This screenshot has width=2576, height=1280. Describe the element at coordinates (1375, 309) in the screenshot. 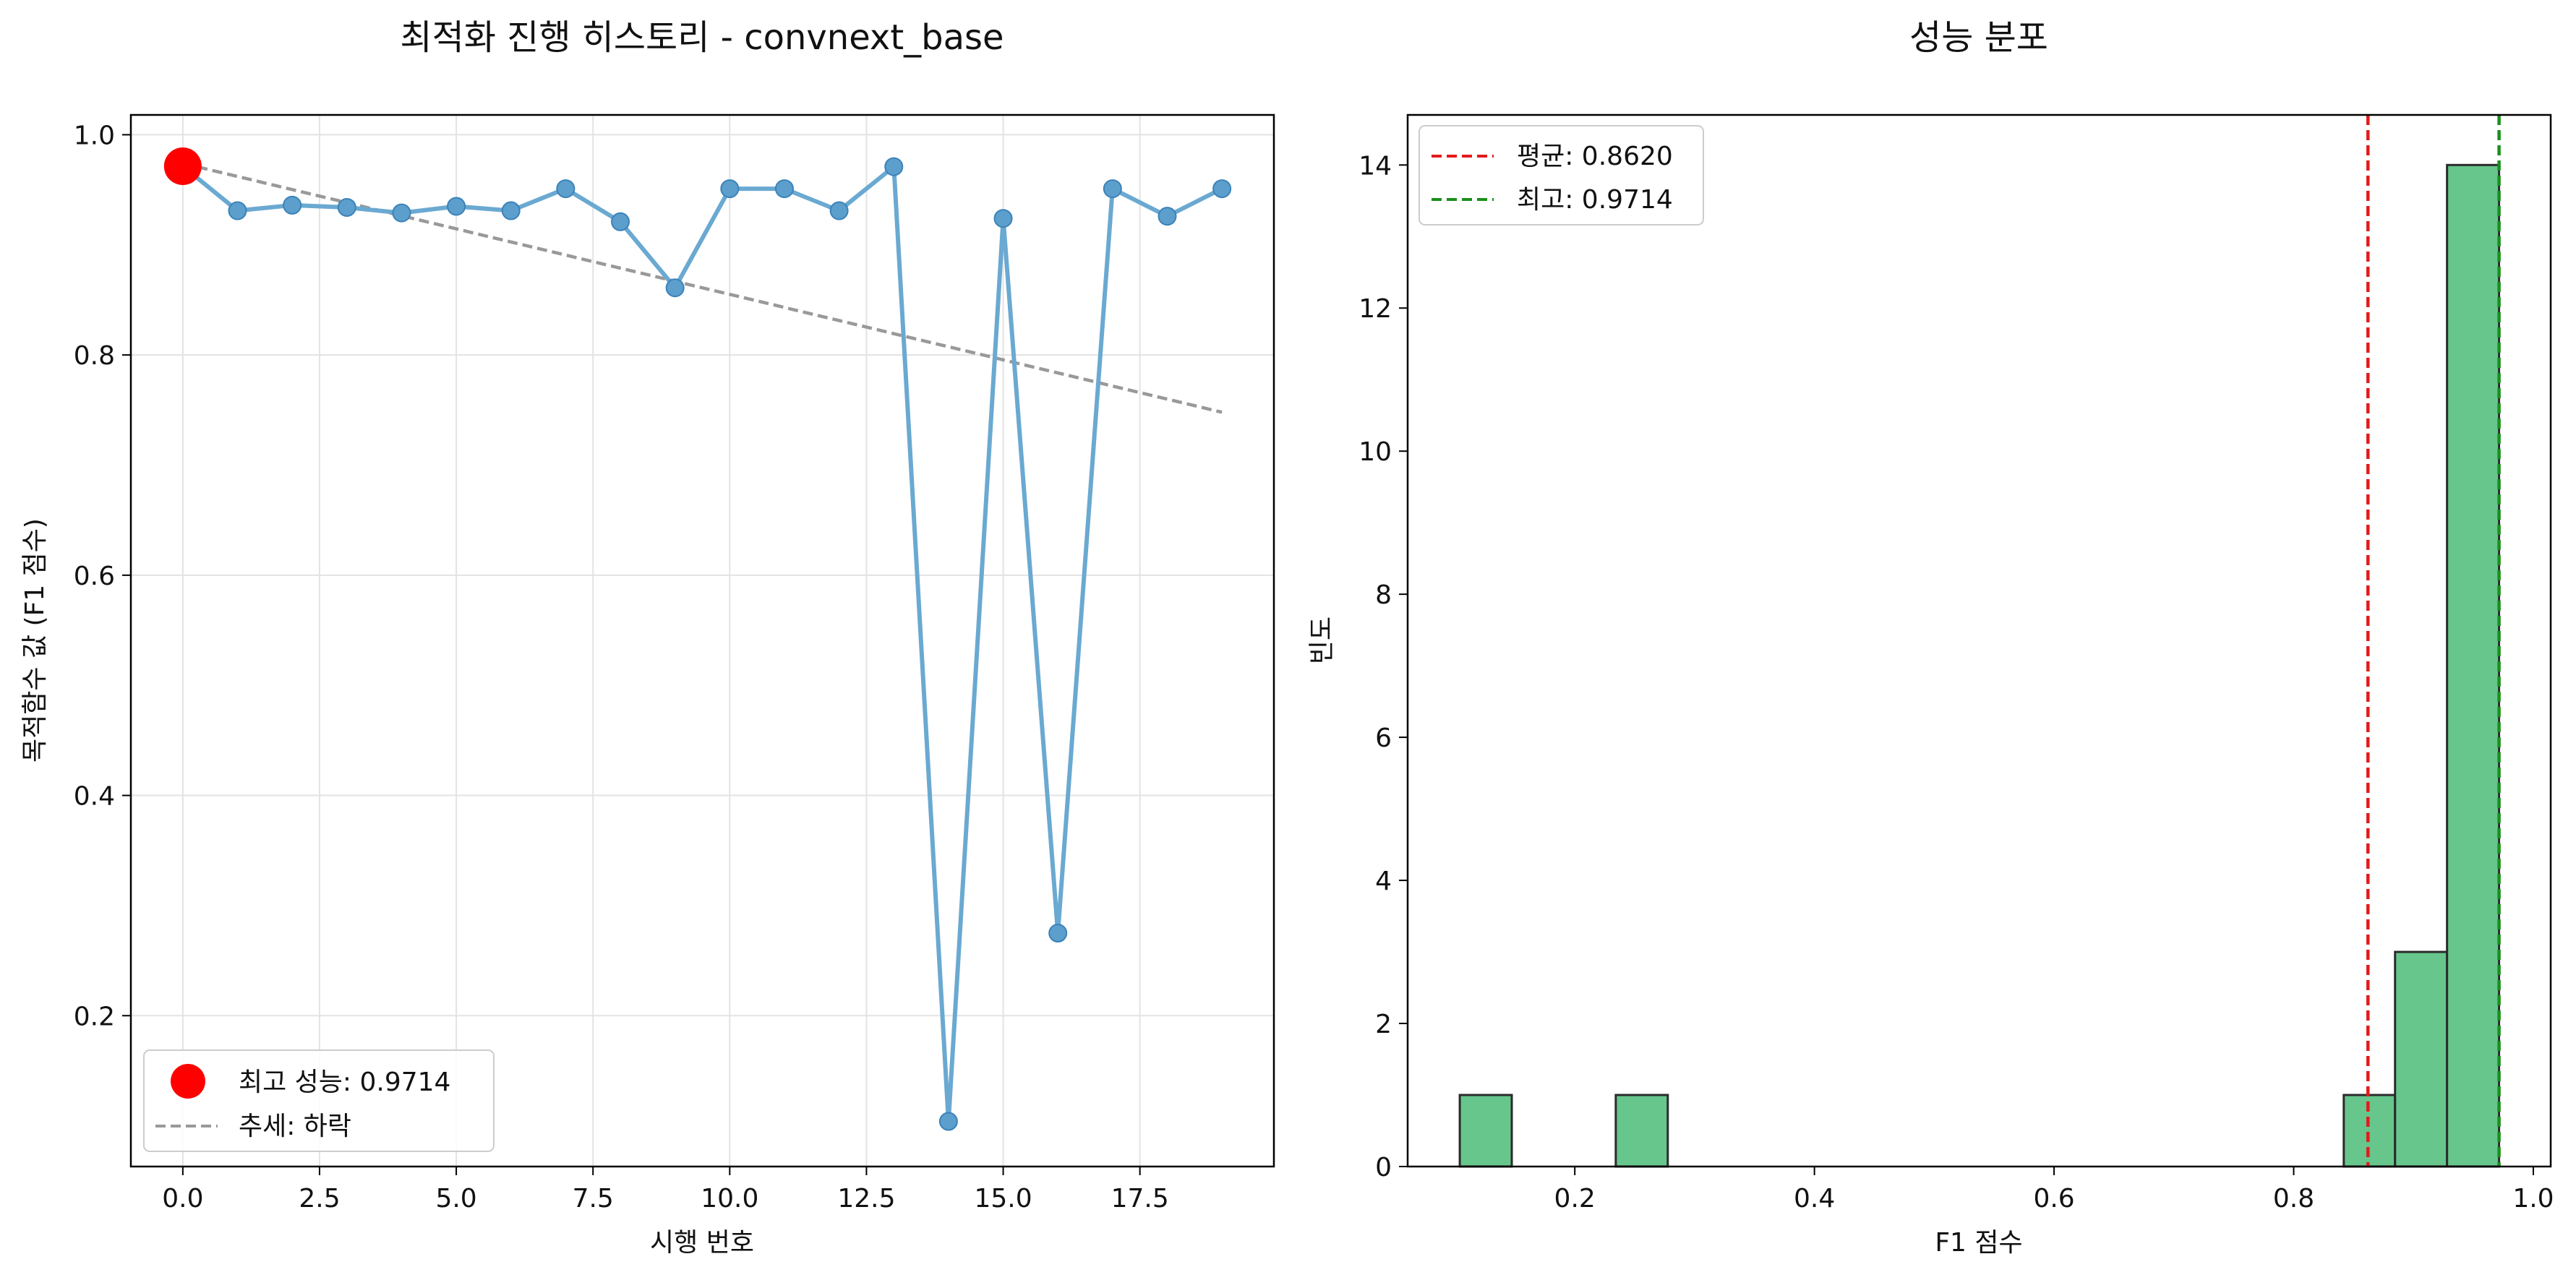

I see `y-tick-label: 12` at that location.